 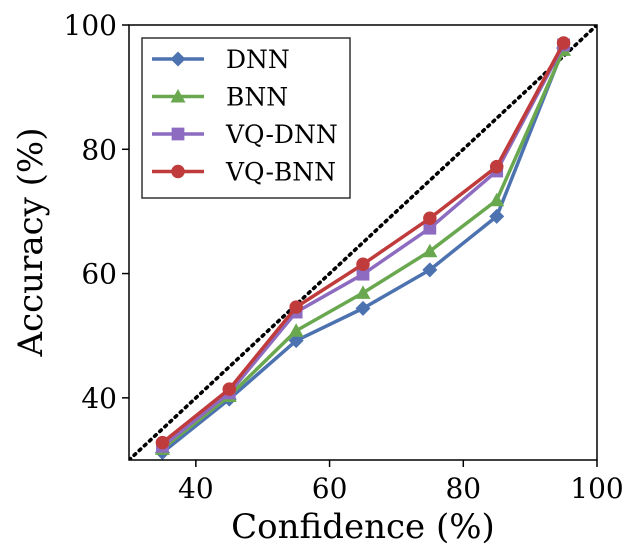 I want to click on y-tick-label-40: 40, so click(x=99, y=398).